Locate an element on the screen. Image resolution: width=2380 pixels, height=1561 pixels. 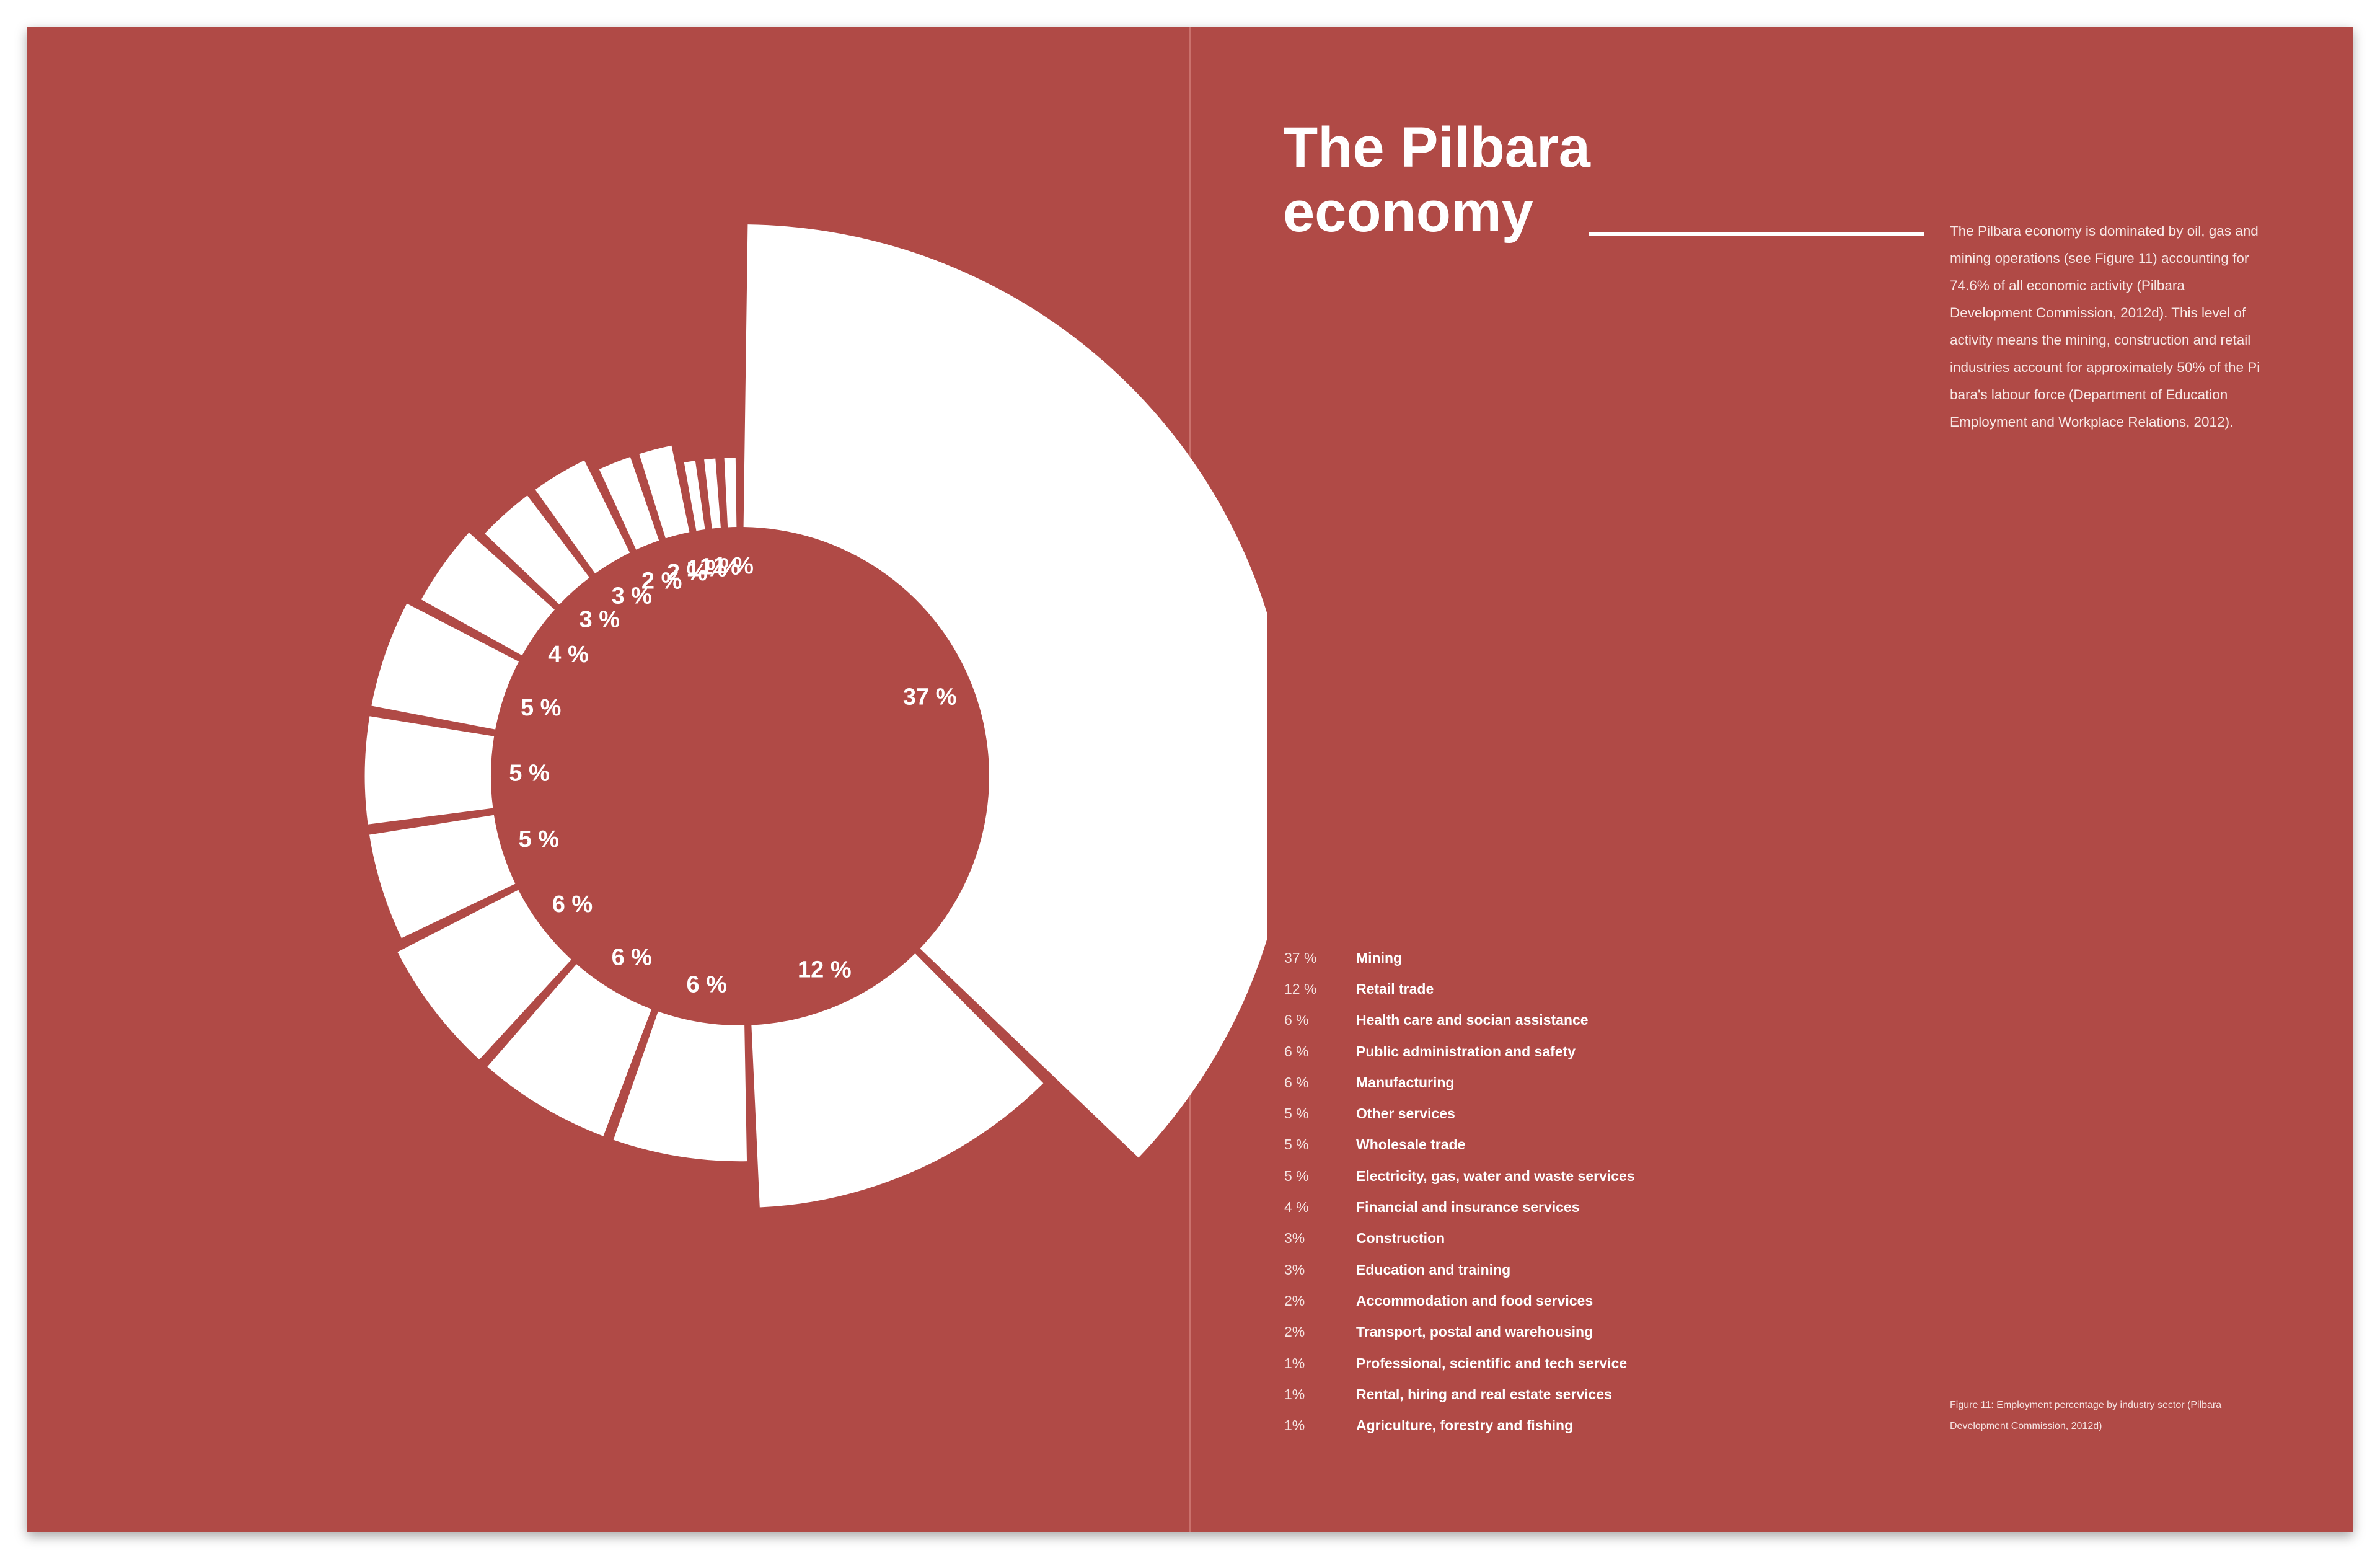
legend-label: Public administration and safety is located at coordinates (1466, 1051).